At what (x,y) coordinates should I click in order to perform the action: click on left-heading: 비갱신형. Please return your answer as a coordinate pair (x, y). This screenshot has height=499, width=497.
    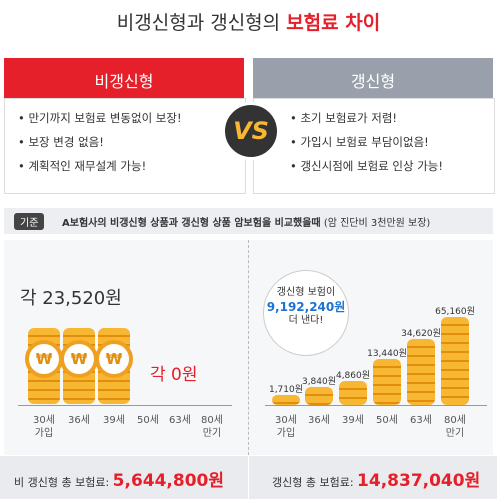
    Looking at the image, I should click on (124, 81).